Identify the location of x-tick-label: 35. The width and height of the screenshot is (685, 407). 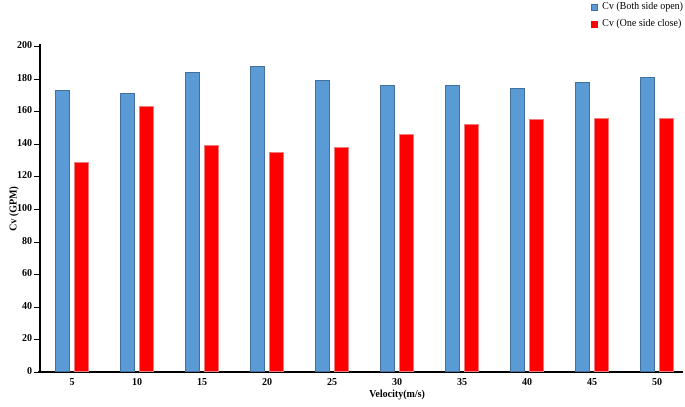
(462, 382).